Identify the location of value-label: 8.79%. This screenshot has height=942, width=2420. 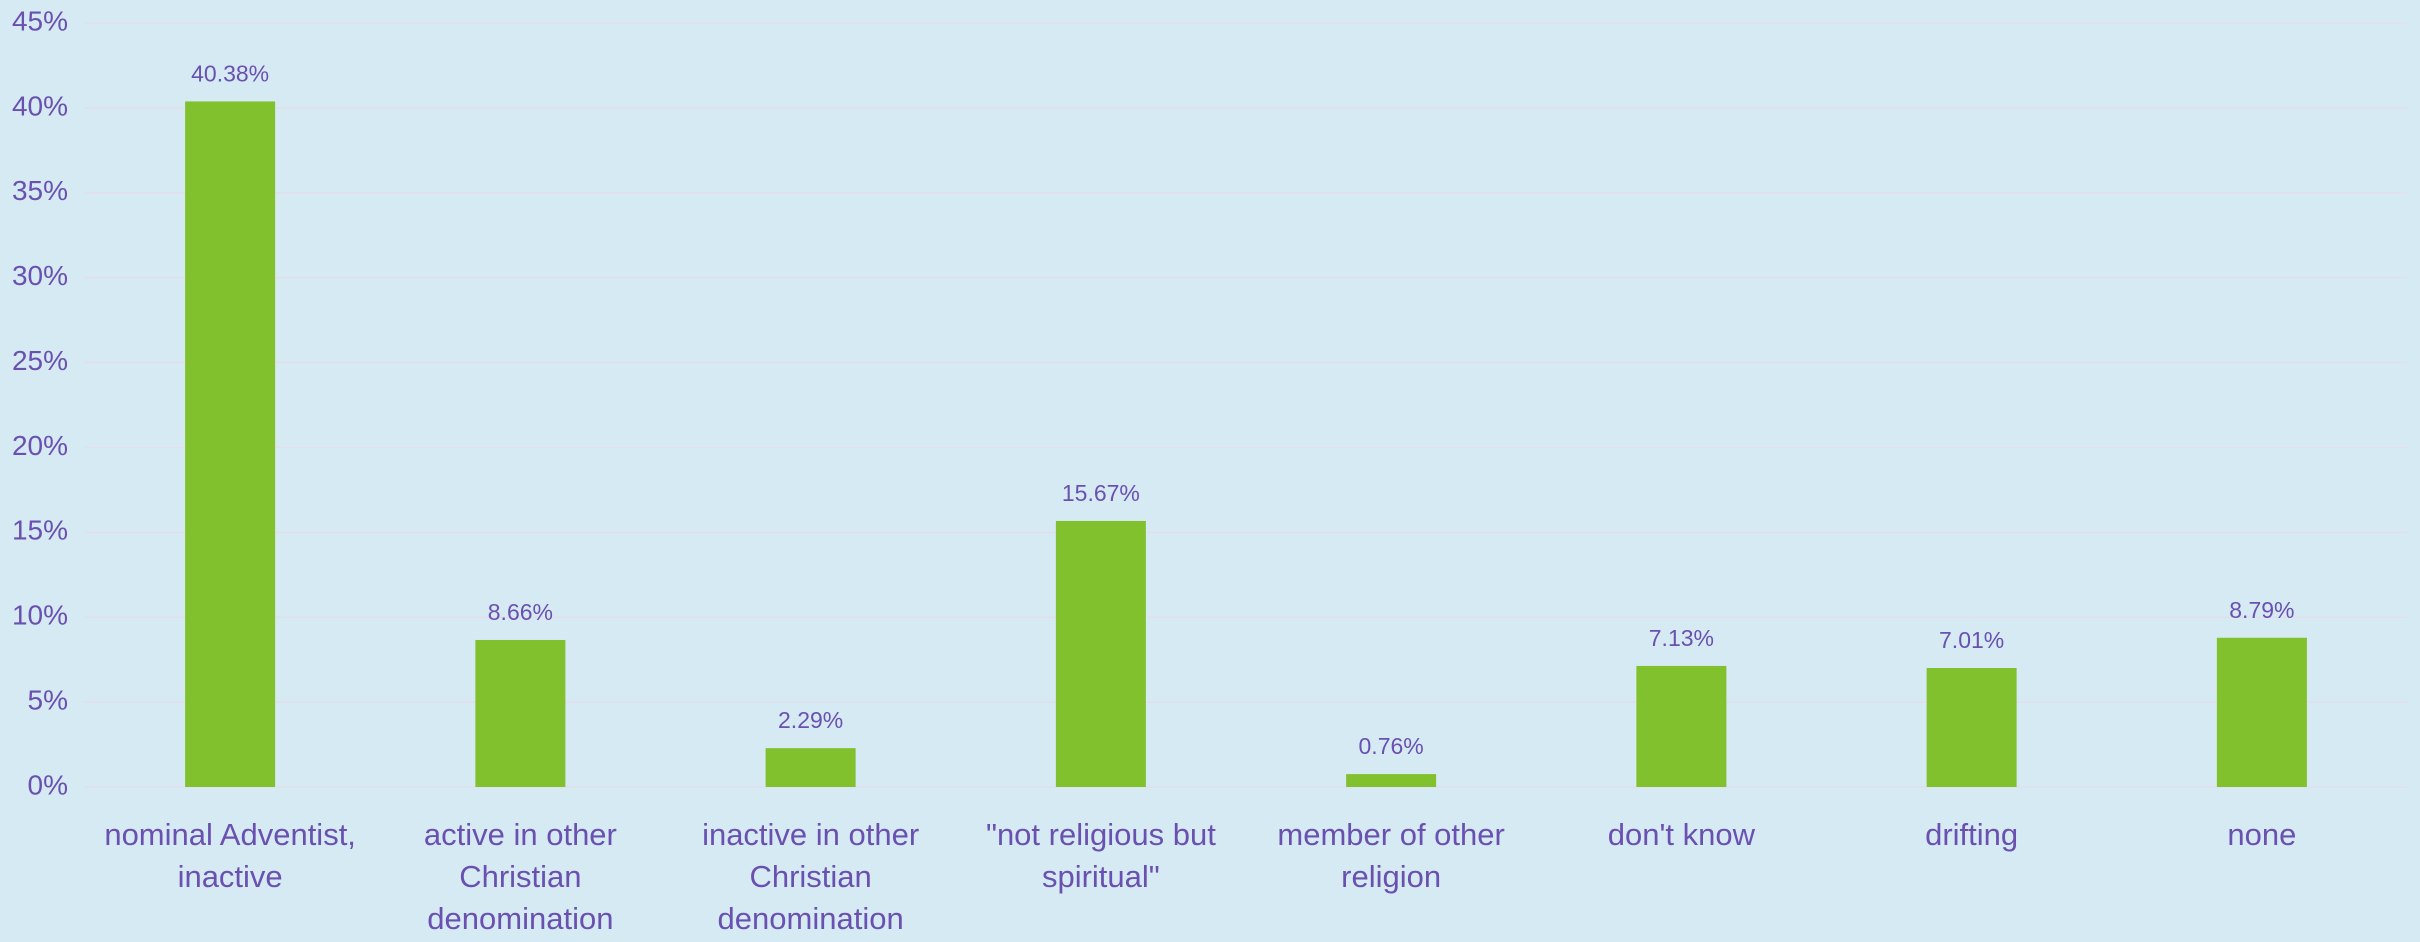
(2261, 610).